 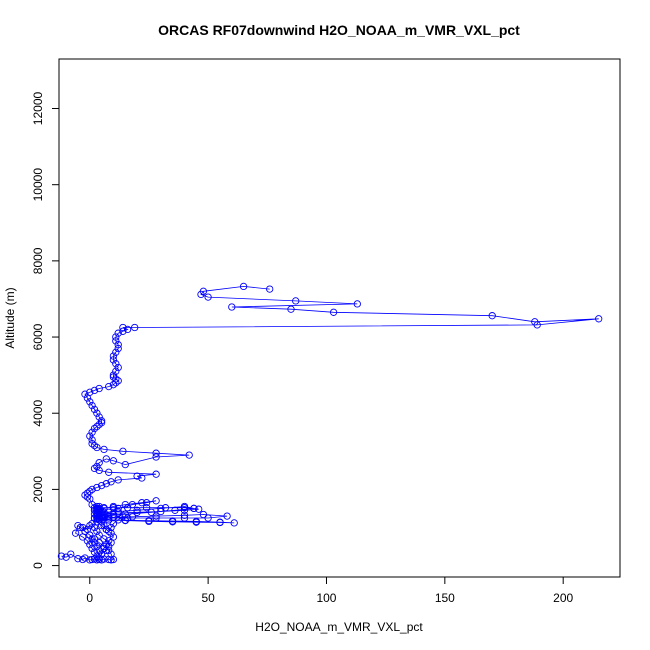 What do you see at coordinates (326, 598) in the screenshot?
I see `x-tick-label: 100` at bounding box center [326, 598].